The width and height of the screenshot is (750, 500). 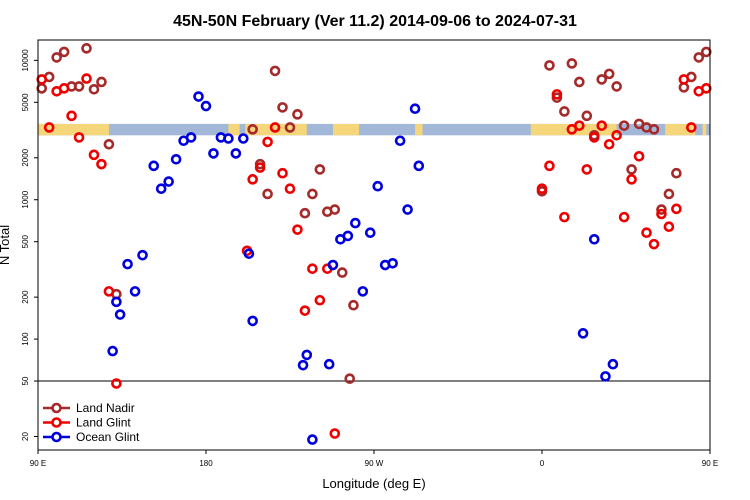 What do you see at coordinates (25, 60) in the screenshot?
I see `y-tick-label: 10000` at bounding box center [25, 60].